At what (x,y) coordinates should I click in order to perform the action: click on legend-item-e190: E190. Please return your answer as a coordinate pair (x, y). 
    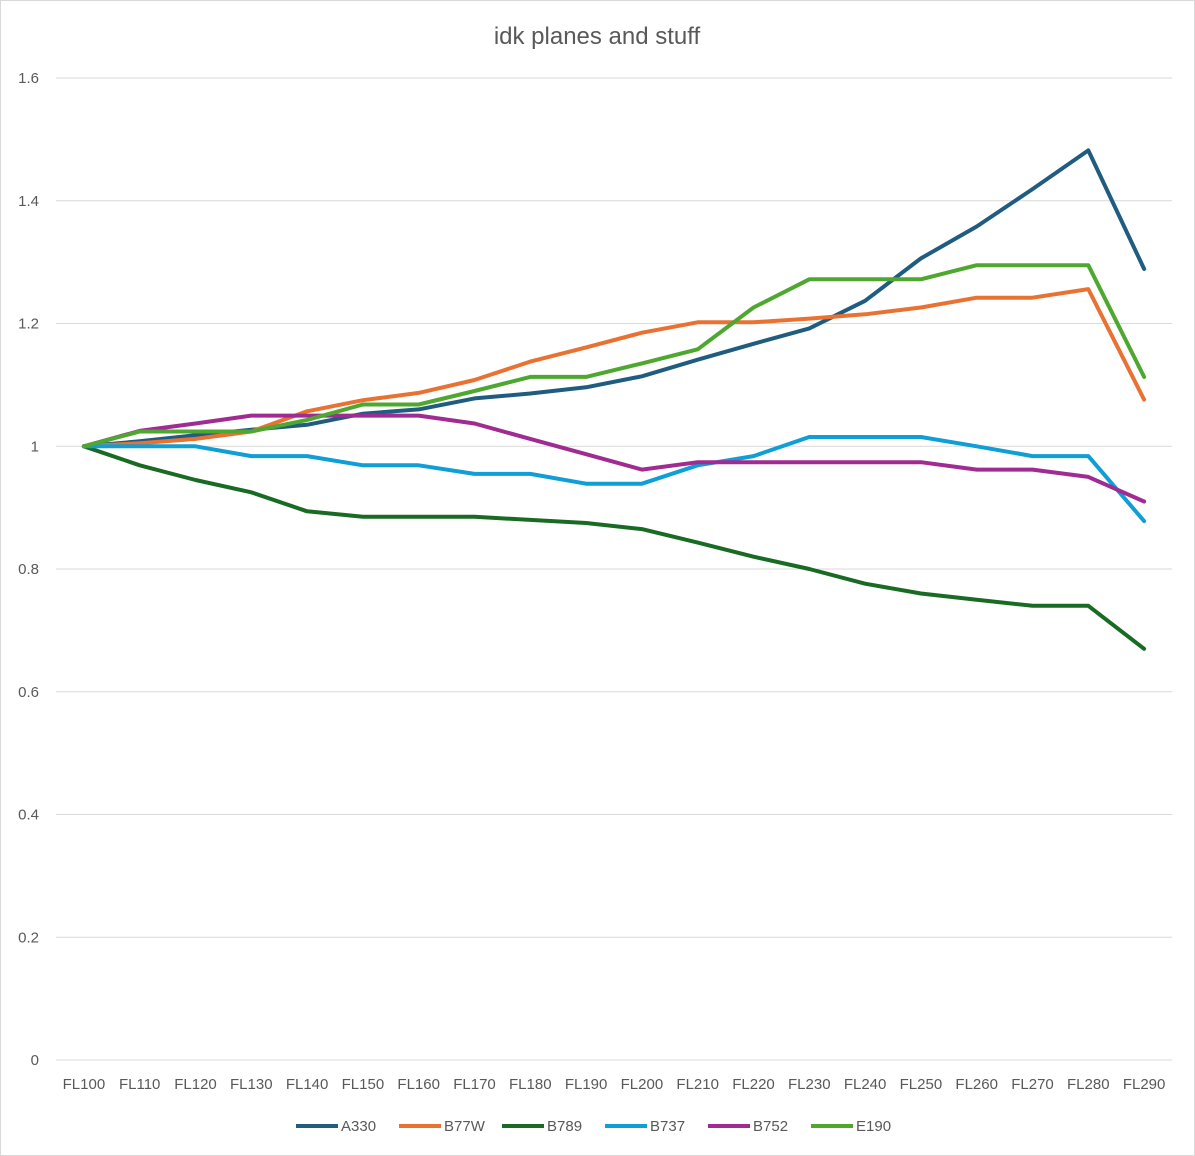
    Looking at the image, I should click on (851, 1126).